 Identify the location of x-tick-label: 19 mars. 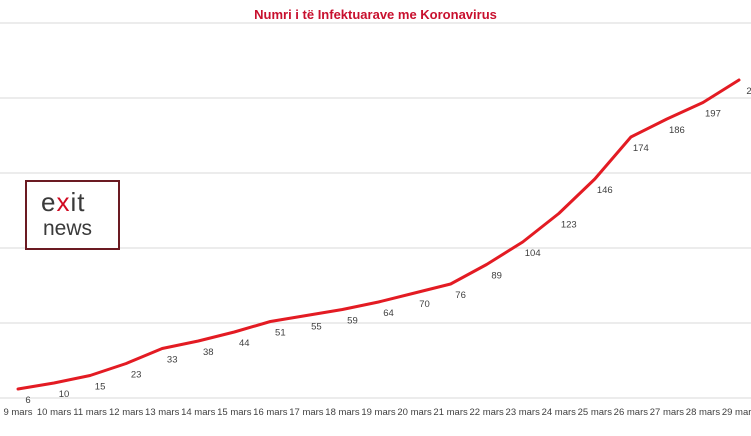
(378, 412).